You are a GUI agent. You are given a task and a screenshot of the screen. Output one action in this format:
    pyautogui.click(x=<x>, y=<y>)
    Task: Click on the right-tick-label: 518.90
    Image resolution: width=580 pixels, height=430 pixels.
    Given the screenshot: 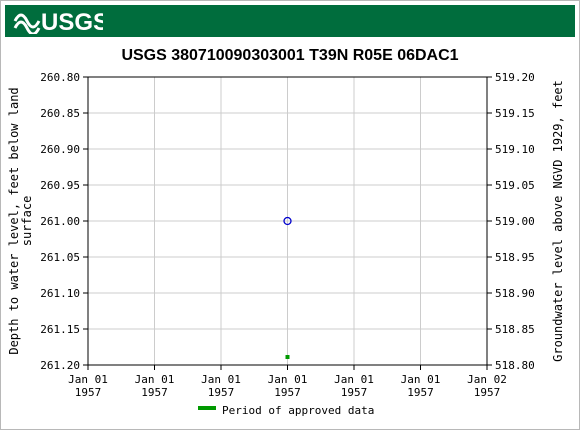 What is the action you would take?
    pyautogui.click(x=515, y=293)
    